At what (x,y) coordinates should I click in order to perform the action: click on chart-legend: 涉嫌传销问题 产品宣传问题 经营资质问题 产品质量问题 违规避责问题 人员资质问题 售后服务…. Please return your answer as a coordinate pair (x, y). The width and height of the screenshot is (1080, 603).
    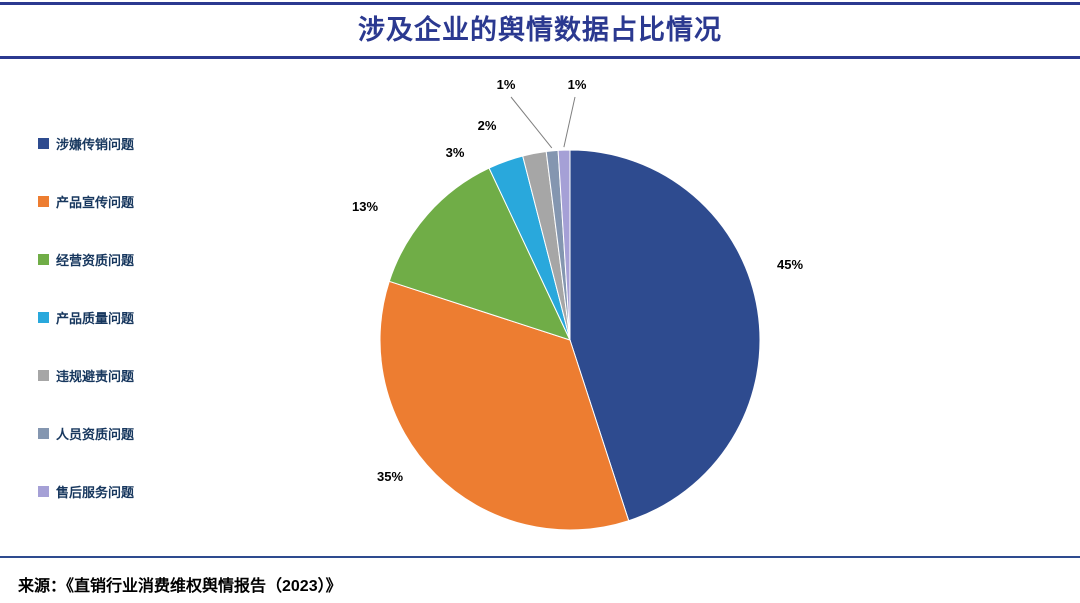
    Looking at the image, I should click on (86, 317).